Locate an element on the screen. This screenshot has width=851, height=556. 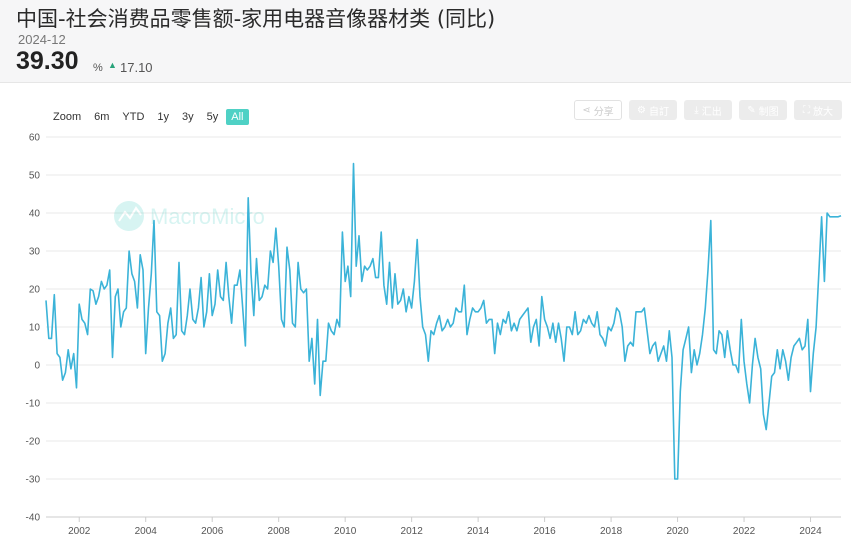
x-tick-label: 2006 is located at coordinates (212, 531).